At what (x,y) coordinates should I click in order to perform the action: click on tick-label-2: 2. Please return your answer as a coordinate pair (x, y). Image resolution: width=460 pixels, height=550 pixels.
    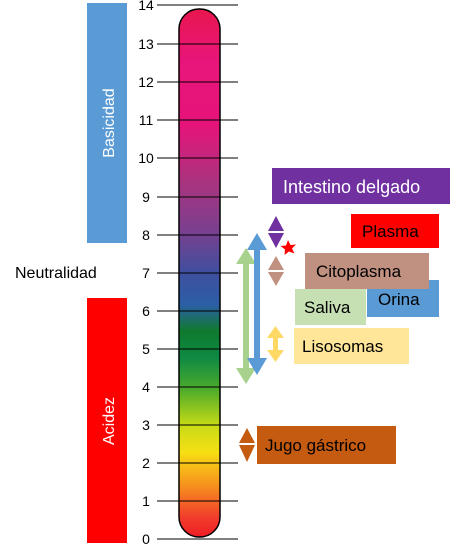
    Looking at the image, I should click on (146, 463).